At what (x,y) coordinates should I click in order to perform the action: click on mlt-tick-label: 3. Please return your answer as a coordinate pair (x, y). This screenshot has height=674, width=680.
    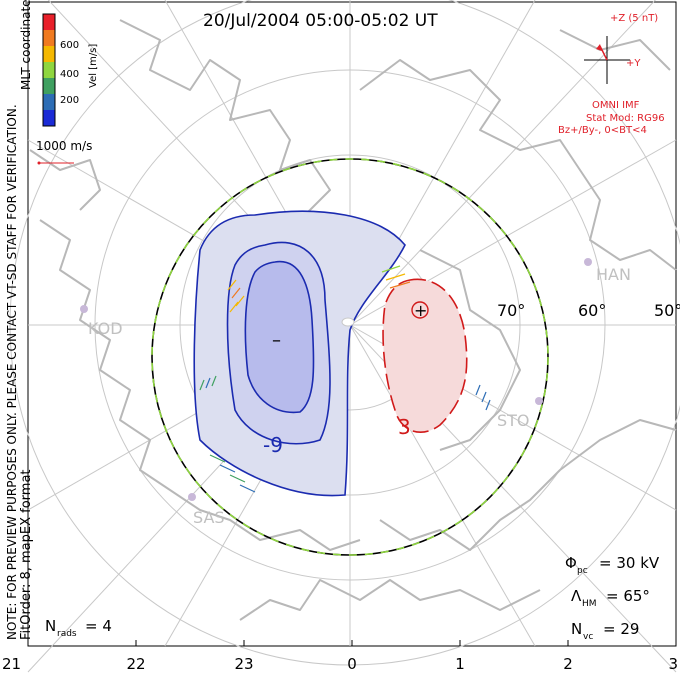
    Looking at the image, I should click on (673, 664).